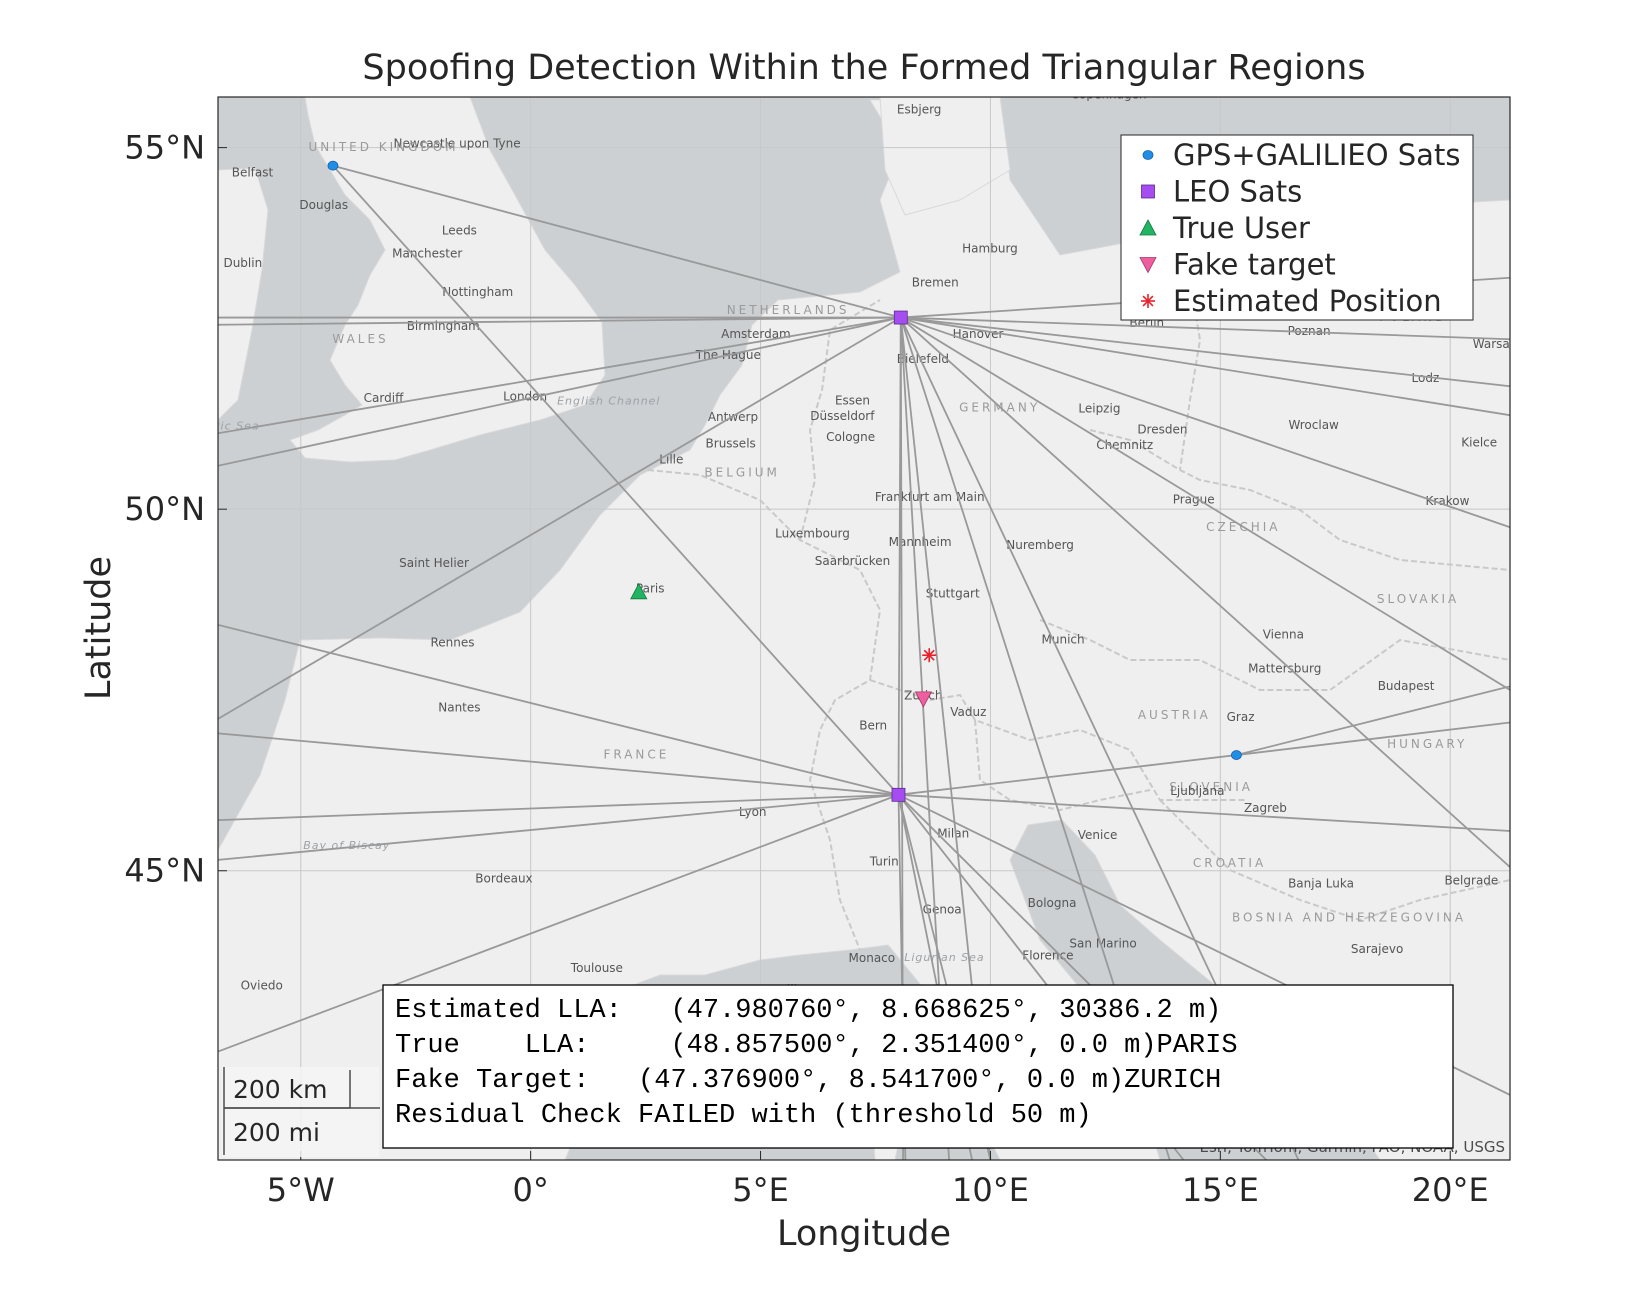 The height and width of the screenshot is (1289, 1645). Describe the element at coordinates (929, 655) in the screenshot. I see `marker-estimated-position-stroke` at that location.